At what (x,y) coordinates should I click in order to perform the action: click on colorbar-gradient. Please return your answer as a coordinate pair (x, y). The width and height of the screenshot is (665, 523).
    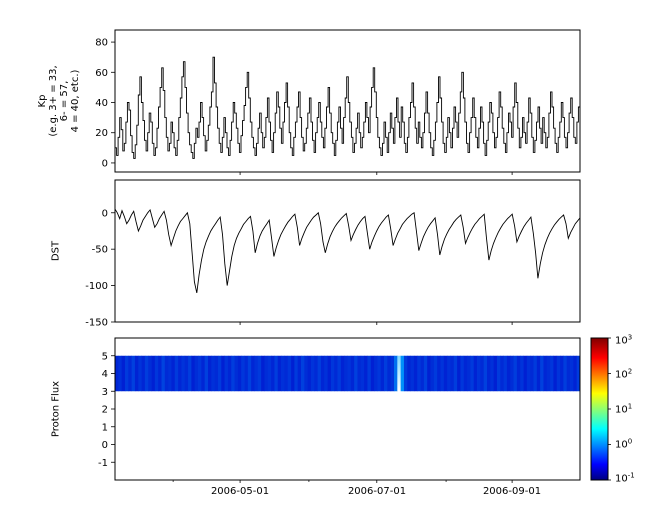
    Looking at the image, I should click on (599, 409).